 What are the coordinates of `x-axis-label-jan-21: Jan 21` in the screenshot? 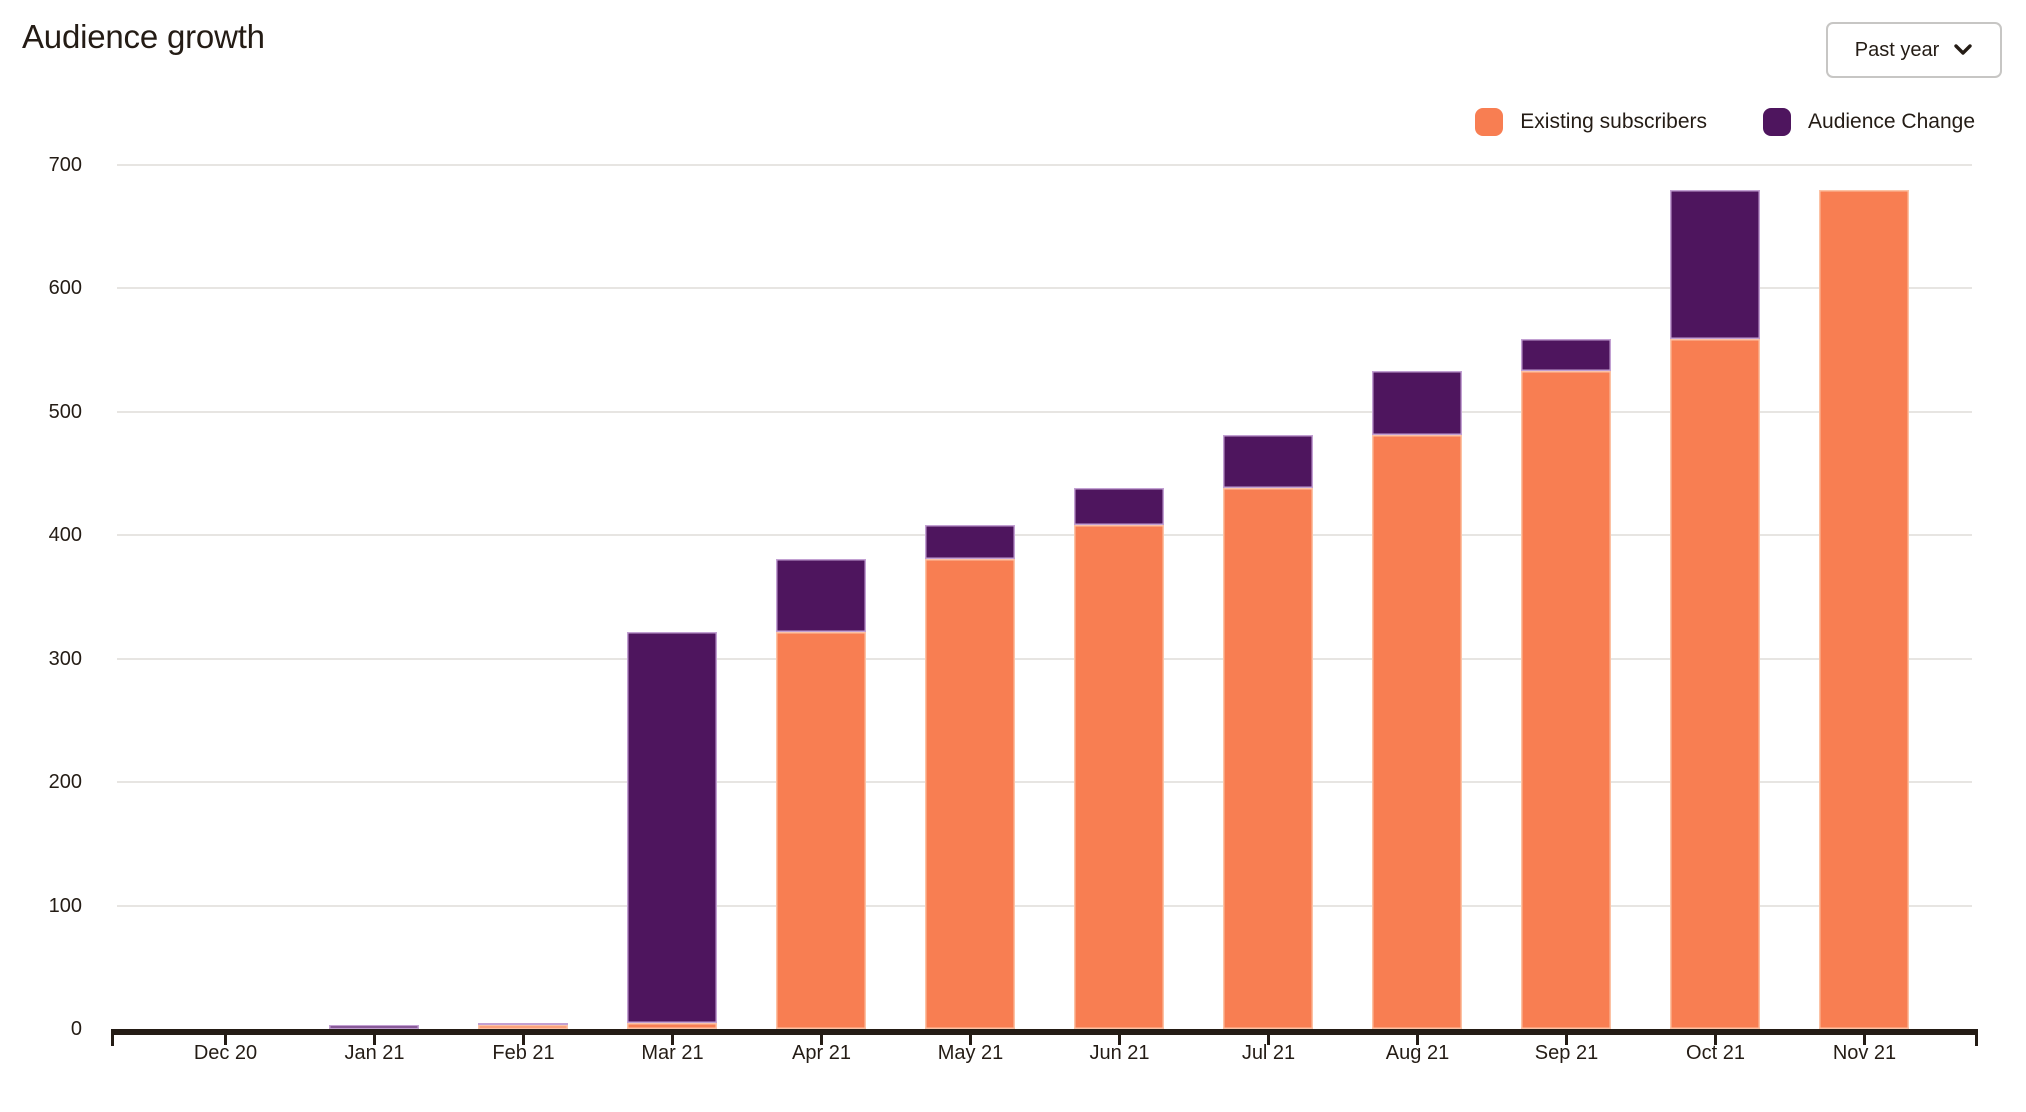 It's located at (374, 1053).